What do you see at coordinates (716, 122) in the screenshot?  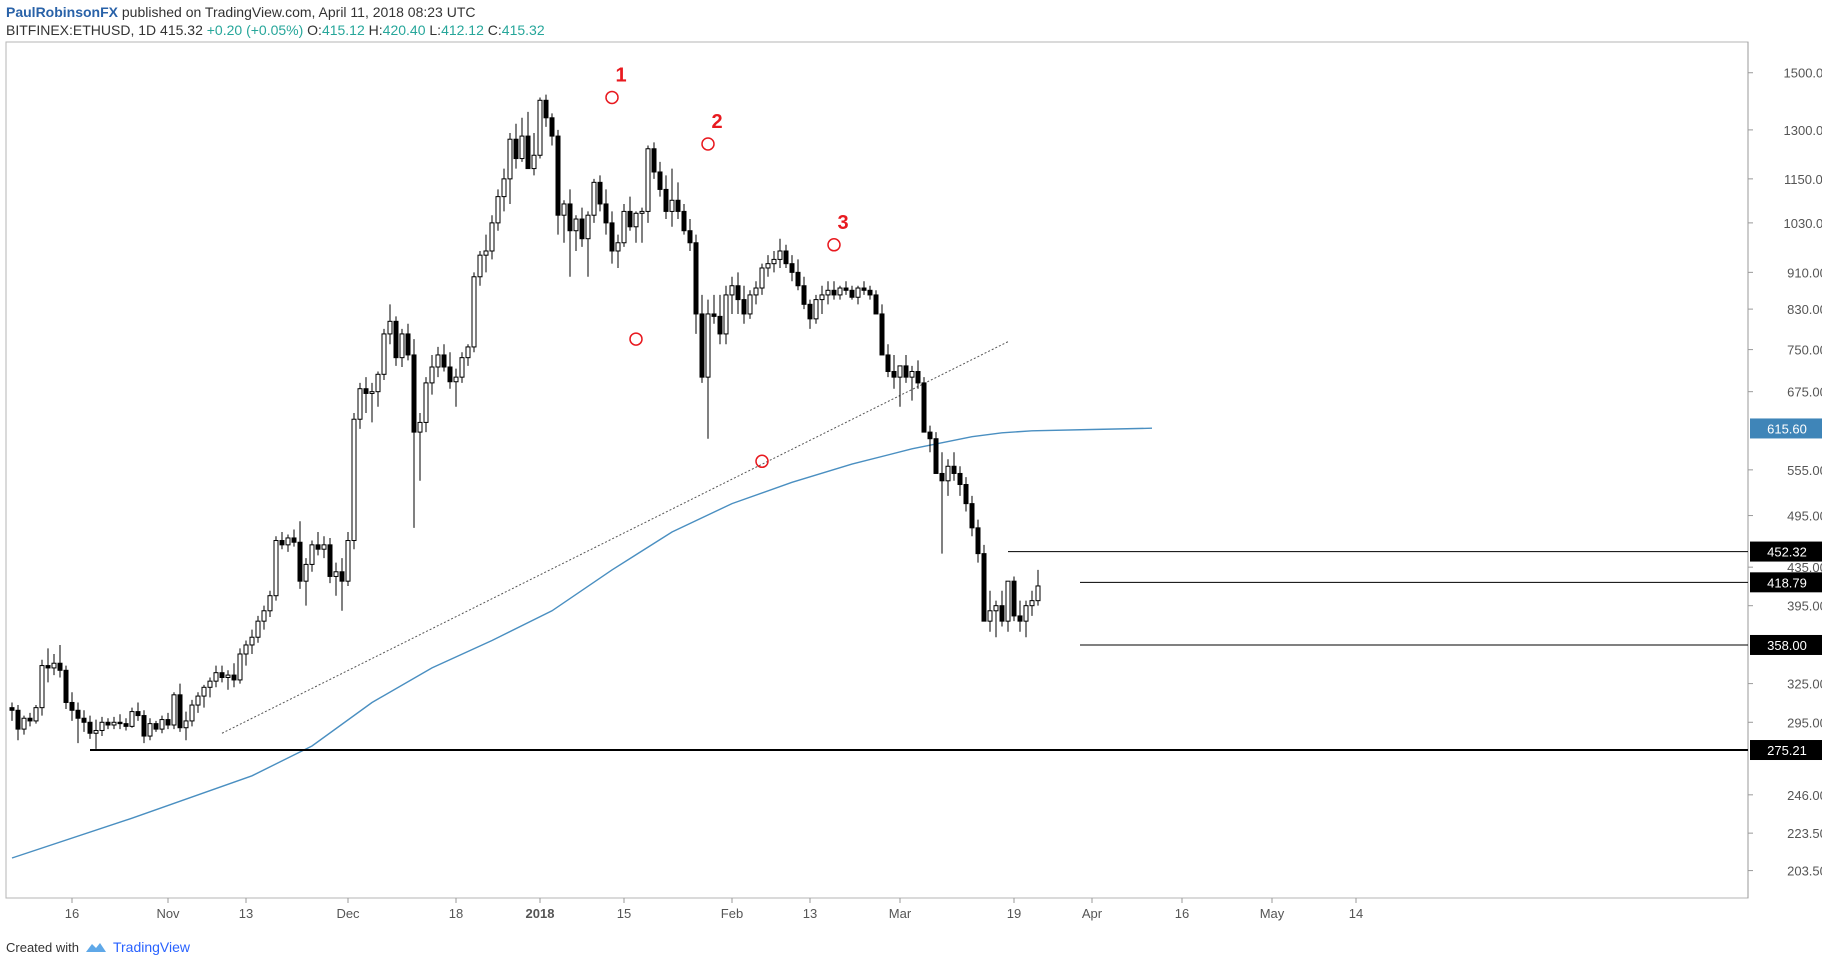 I see `peak-annotation-label: 2` at bounding box center [716, 122].